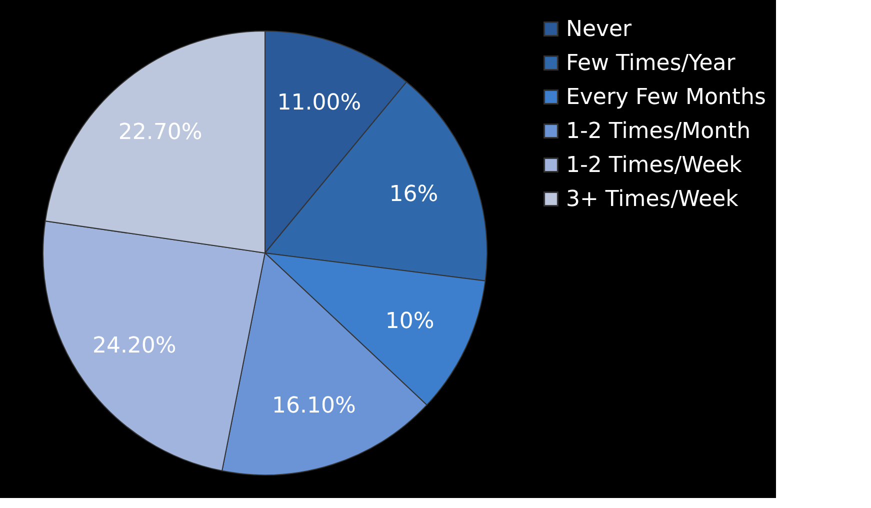 The width and height of the screenshot is (871, 508). Describe the element at coordinates (651, 63) in the screenshot. I see `legend-label: Few Times/Year` at that location.